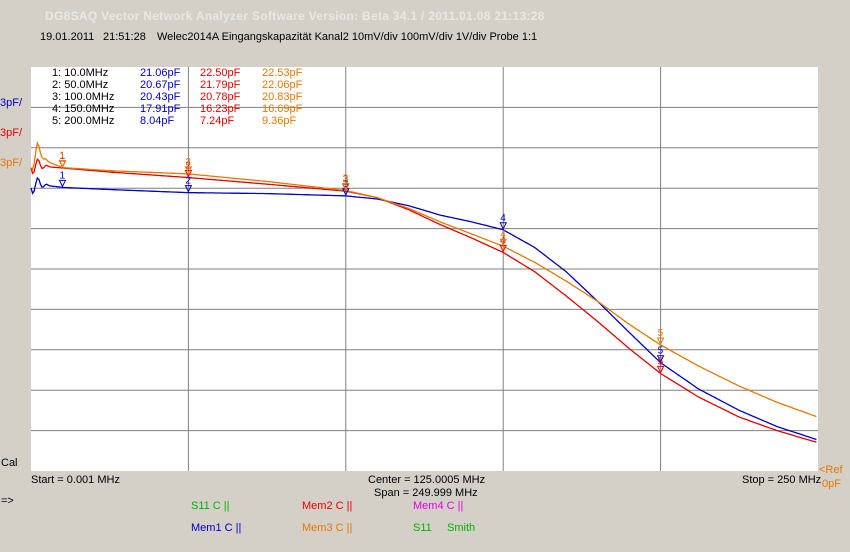 Image resolution: width=850 pixels, height=552 pixels. I want to click on x-span-label: Span = 249.999 MHz, so click(426, 493).